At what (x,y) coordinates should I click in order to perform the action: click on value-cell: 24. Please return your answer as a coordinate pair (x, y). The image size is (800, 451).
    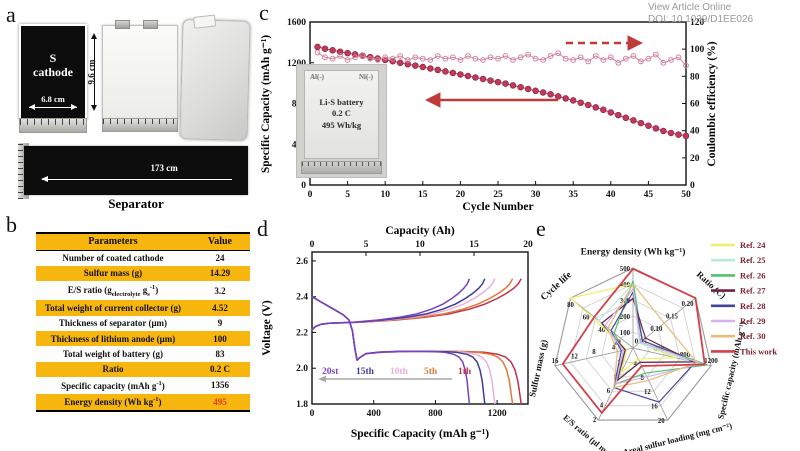
    Looking at the image, I should click on (220, 258).